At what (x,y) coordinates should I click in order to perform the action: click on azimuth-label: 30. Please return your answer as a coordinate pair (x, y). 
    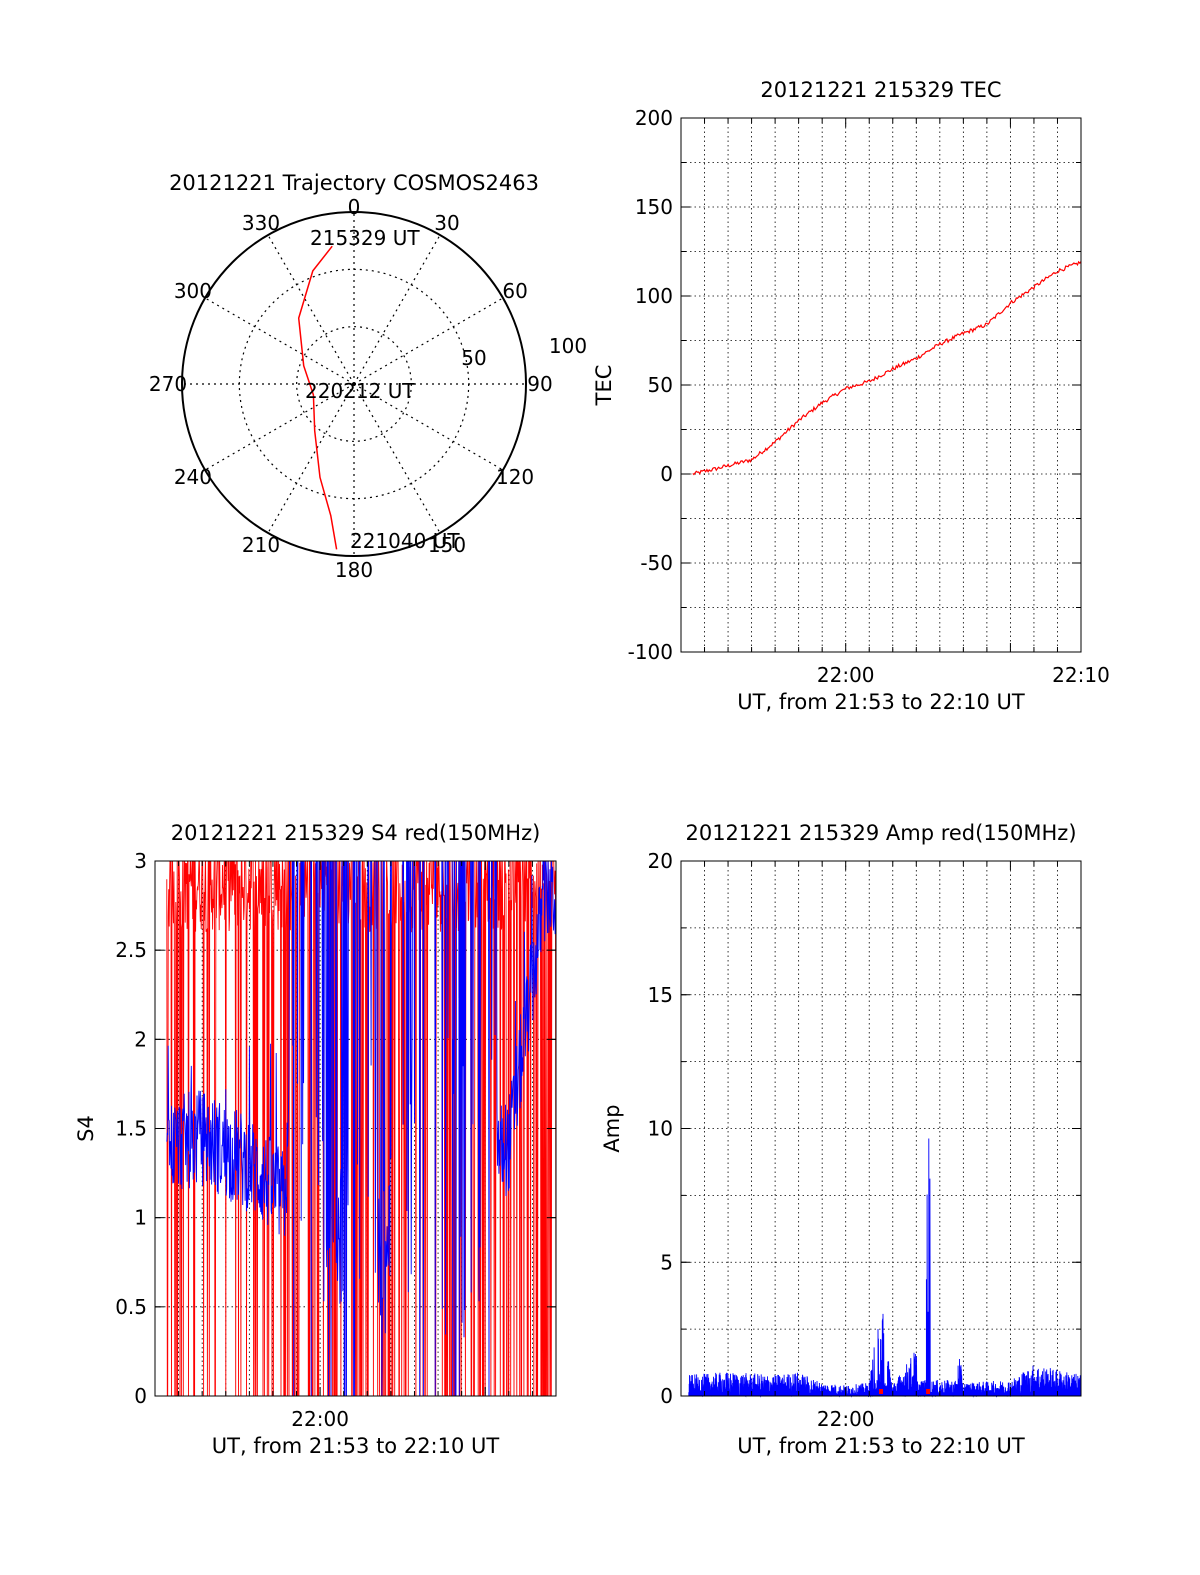
    Looking at the image, I should click on (446, 223).